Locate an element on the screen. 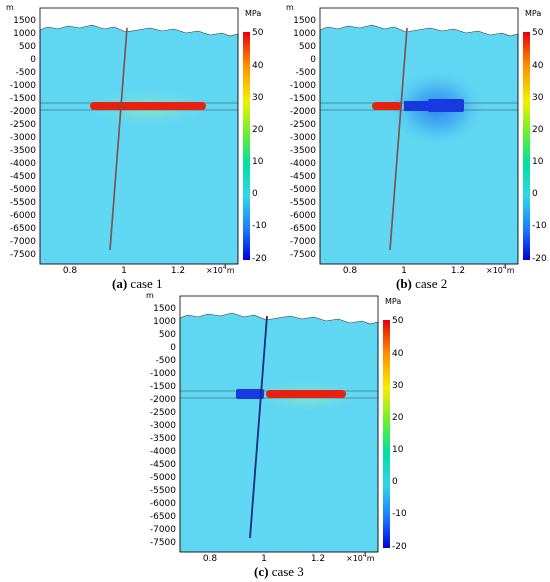 The image size is (550, 582). x-tick-labels: 0.8 1 1.2 is located at coordinates (264, 559).